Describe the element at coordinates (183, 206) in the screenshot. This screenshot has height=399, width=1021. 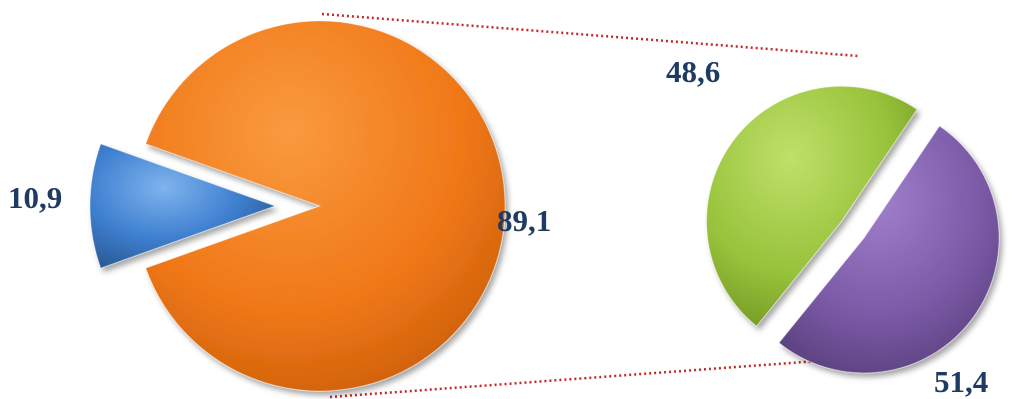
I see `pie-slice-left-small` at that location.